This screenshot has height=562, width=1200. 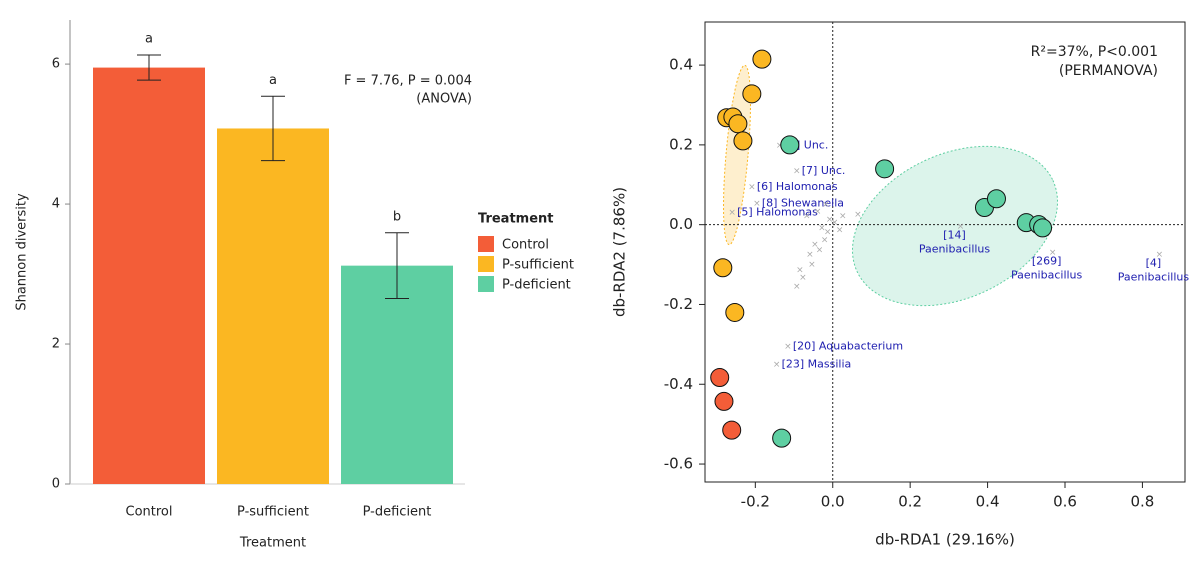 I want to click on y-tick-label: 0, so click(x=56, y=484).